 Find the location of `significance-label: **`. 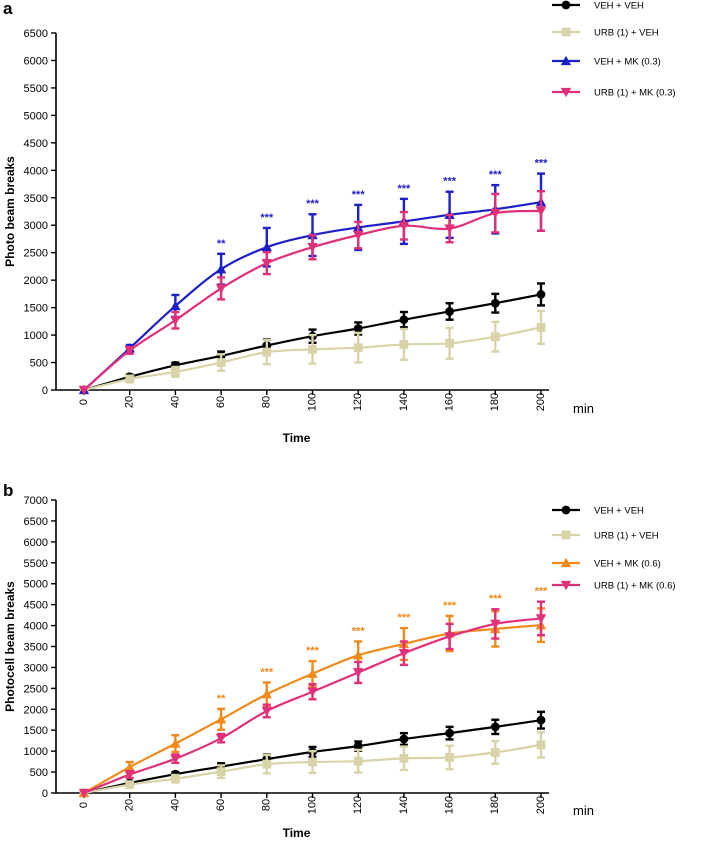

significance-label: ** is located at coordinates (221, 699).